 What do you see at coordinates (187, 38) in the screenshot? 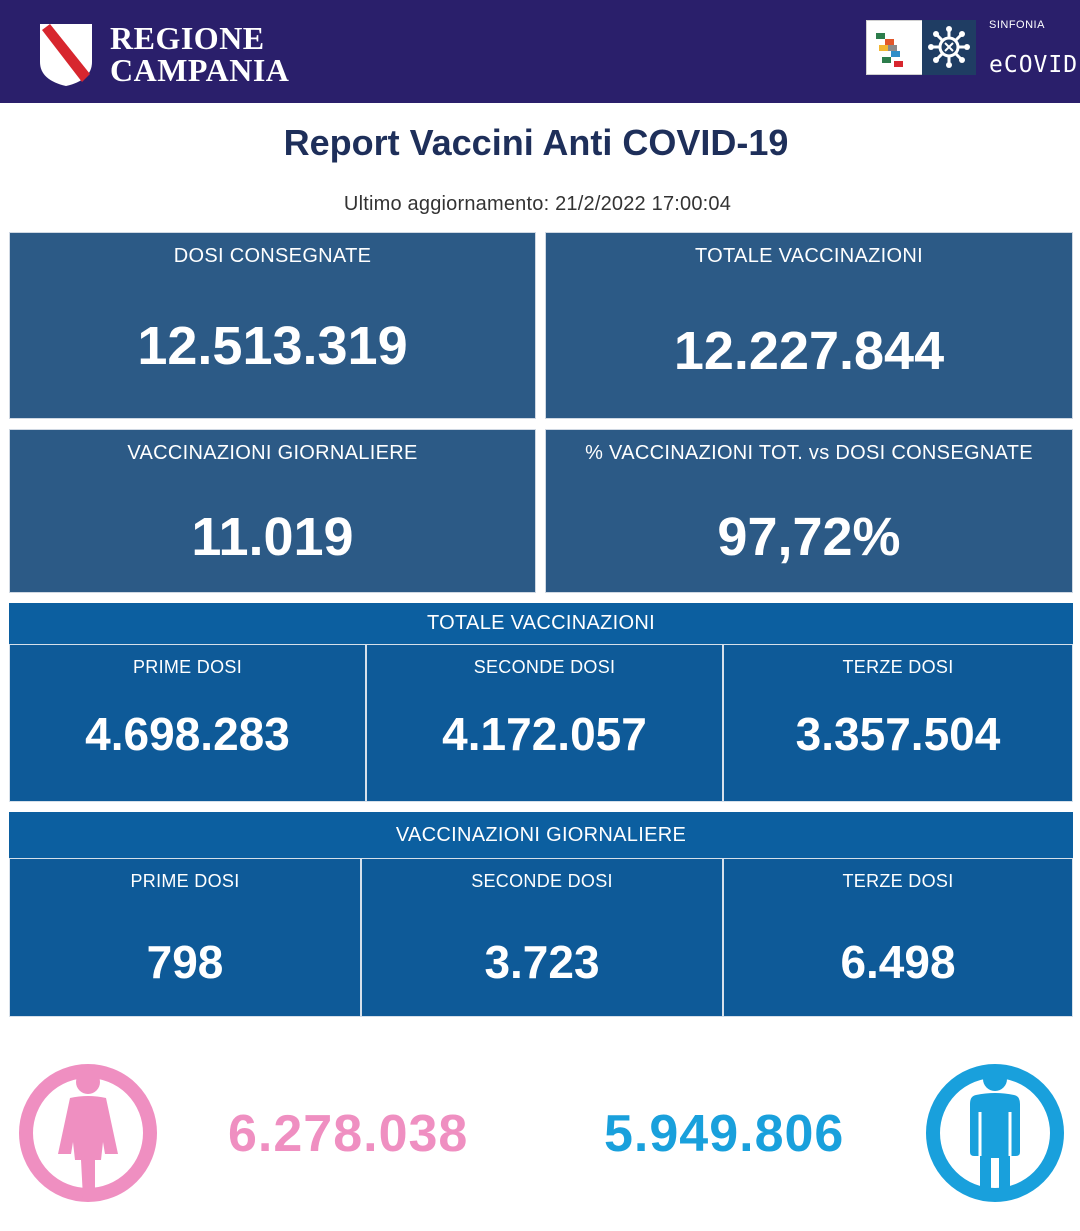
I see `region-logo-line1: REGIONE` at bounding box center [187, 38].